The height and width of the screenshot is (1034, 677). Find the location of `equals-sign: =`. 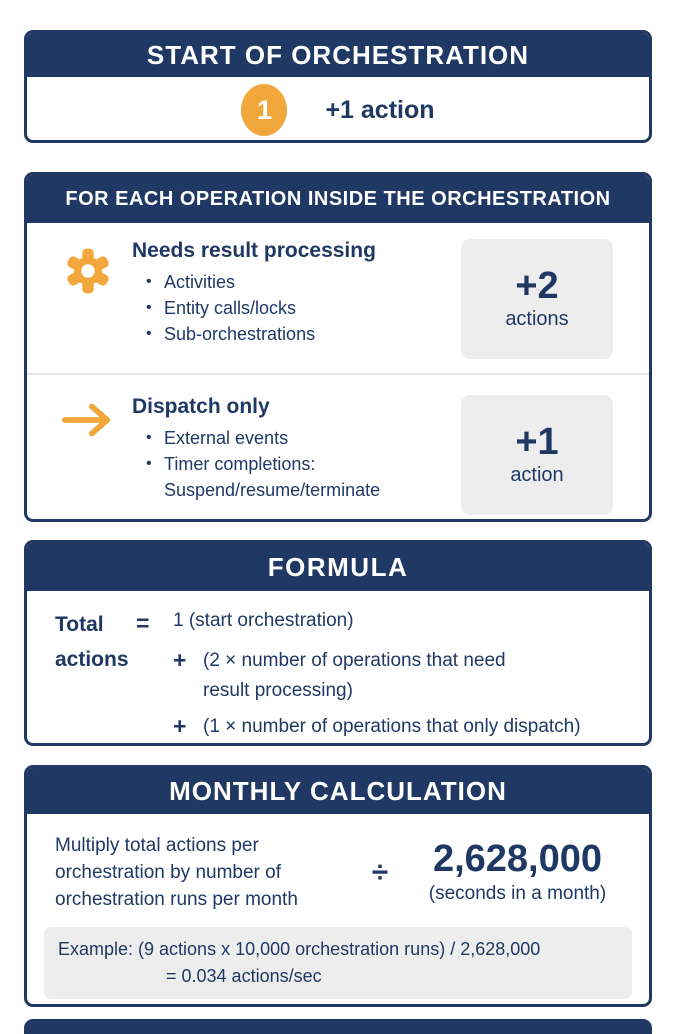

equals-sign: = is located at coordinates (143, 623).